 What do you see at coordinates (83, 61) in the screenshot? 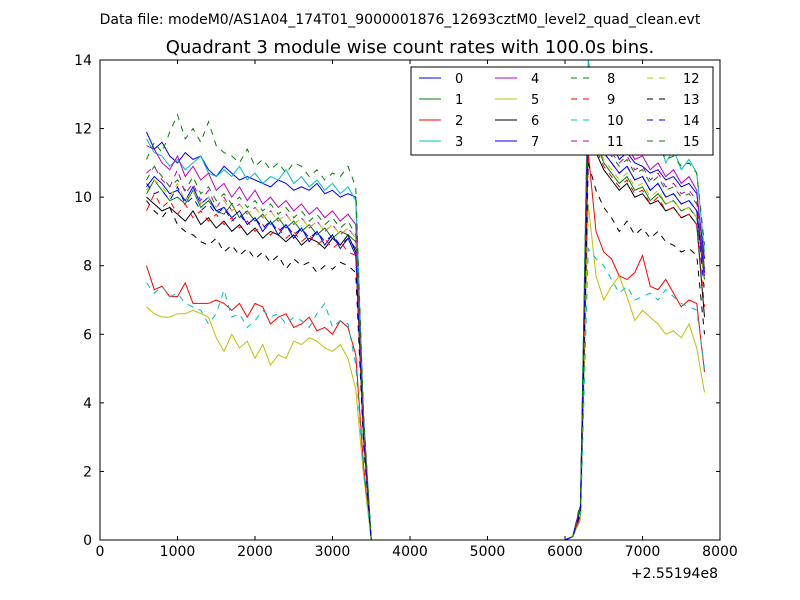
I see `y-tick-label: 14` at bounding box center [83, 61].